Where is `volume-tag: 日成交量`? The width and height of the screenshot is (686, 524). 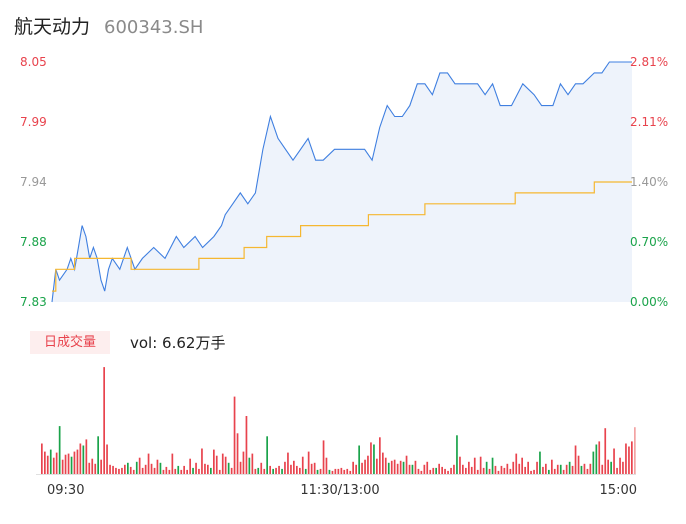
volume-tag: 日成交量 is located at coordinates (70, 342).